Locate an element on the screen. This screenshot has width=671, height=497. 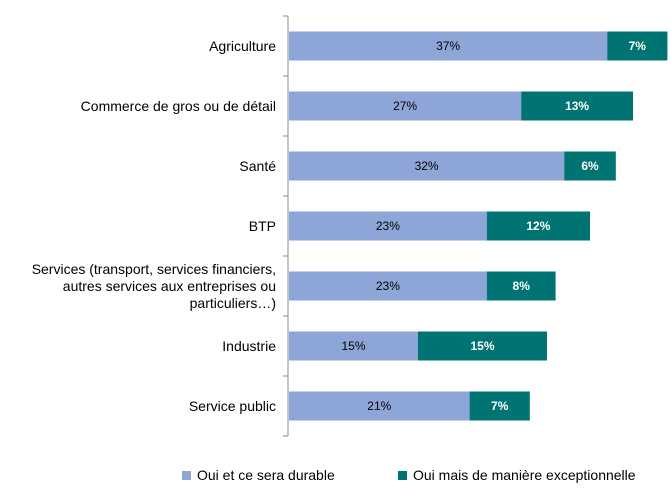
data-label: 37% is located at coordinates (448, 46).